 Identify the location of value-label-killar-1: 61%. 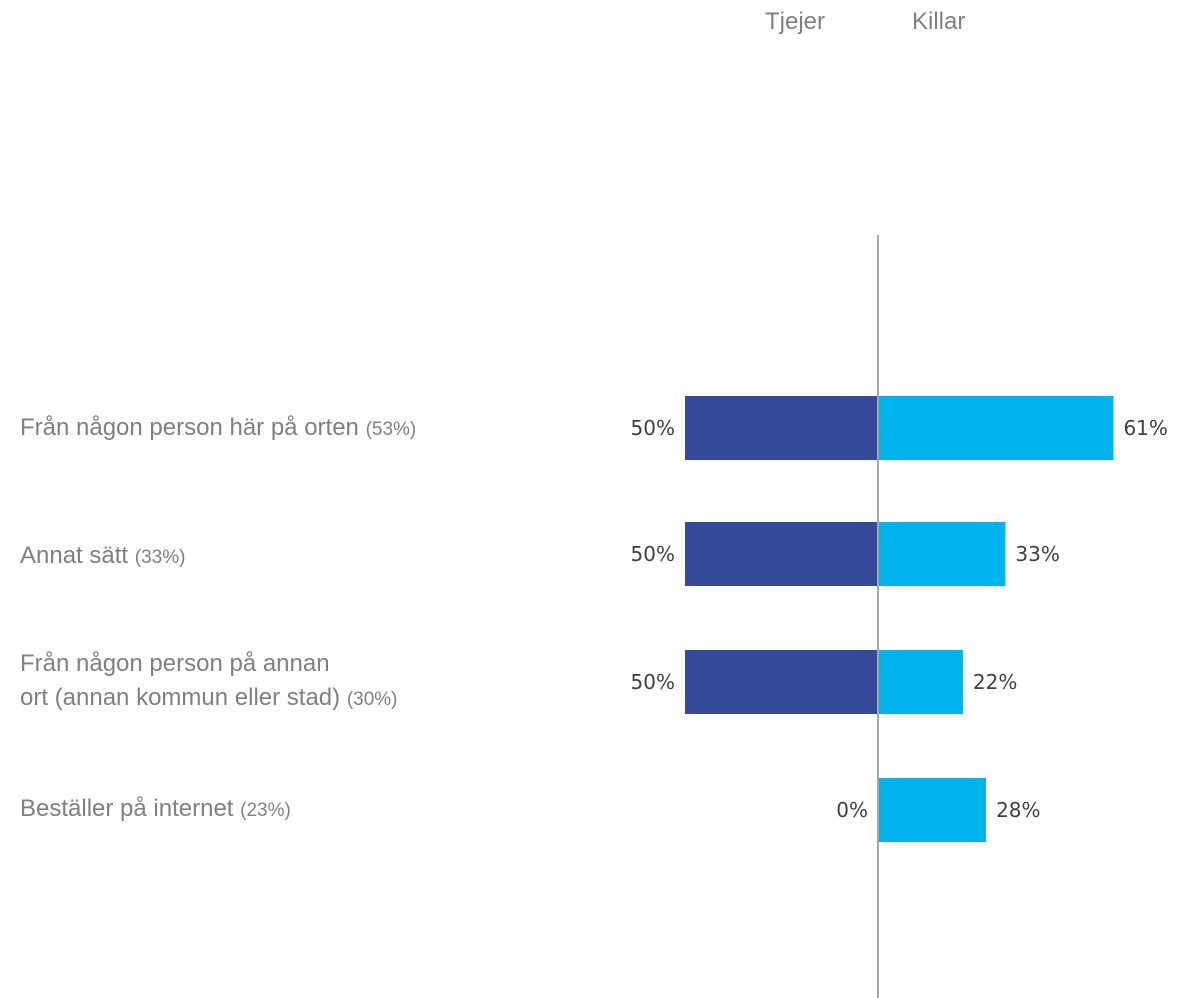
(1145, 428).